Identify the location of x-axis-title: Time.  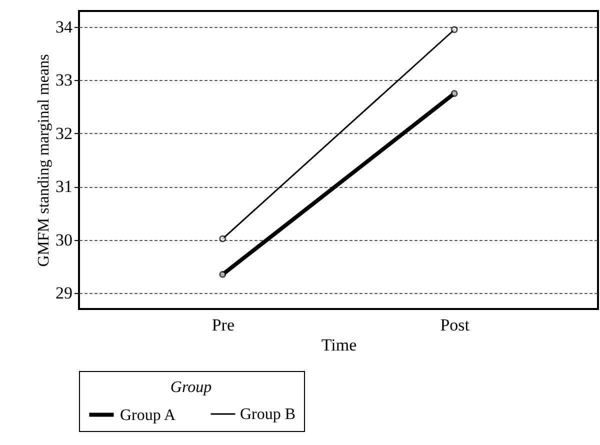
(339, 345).